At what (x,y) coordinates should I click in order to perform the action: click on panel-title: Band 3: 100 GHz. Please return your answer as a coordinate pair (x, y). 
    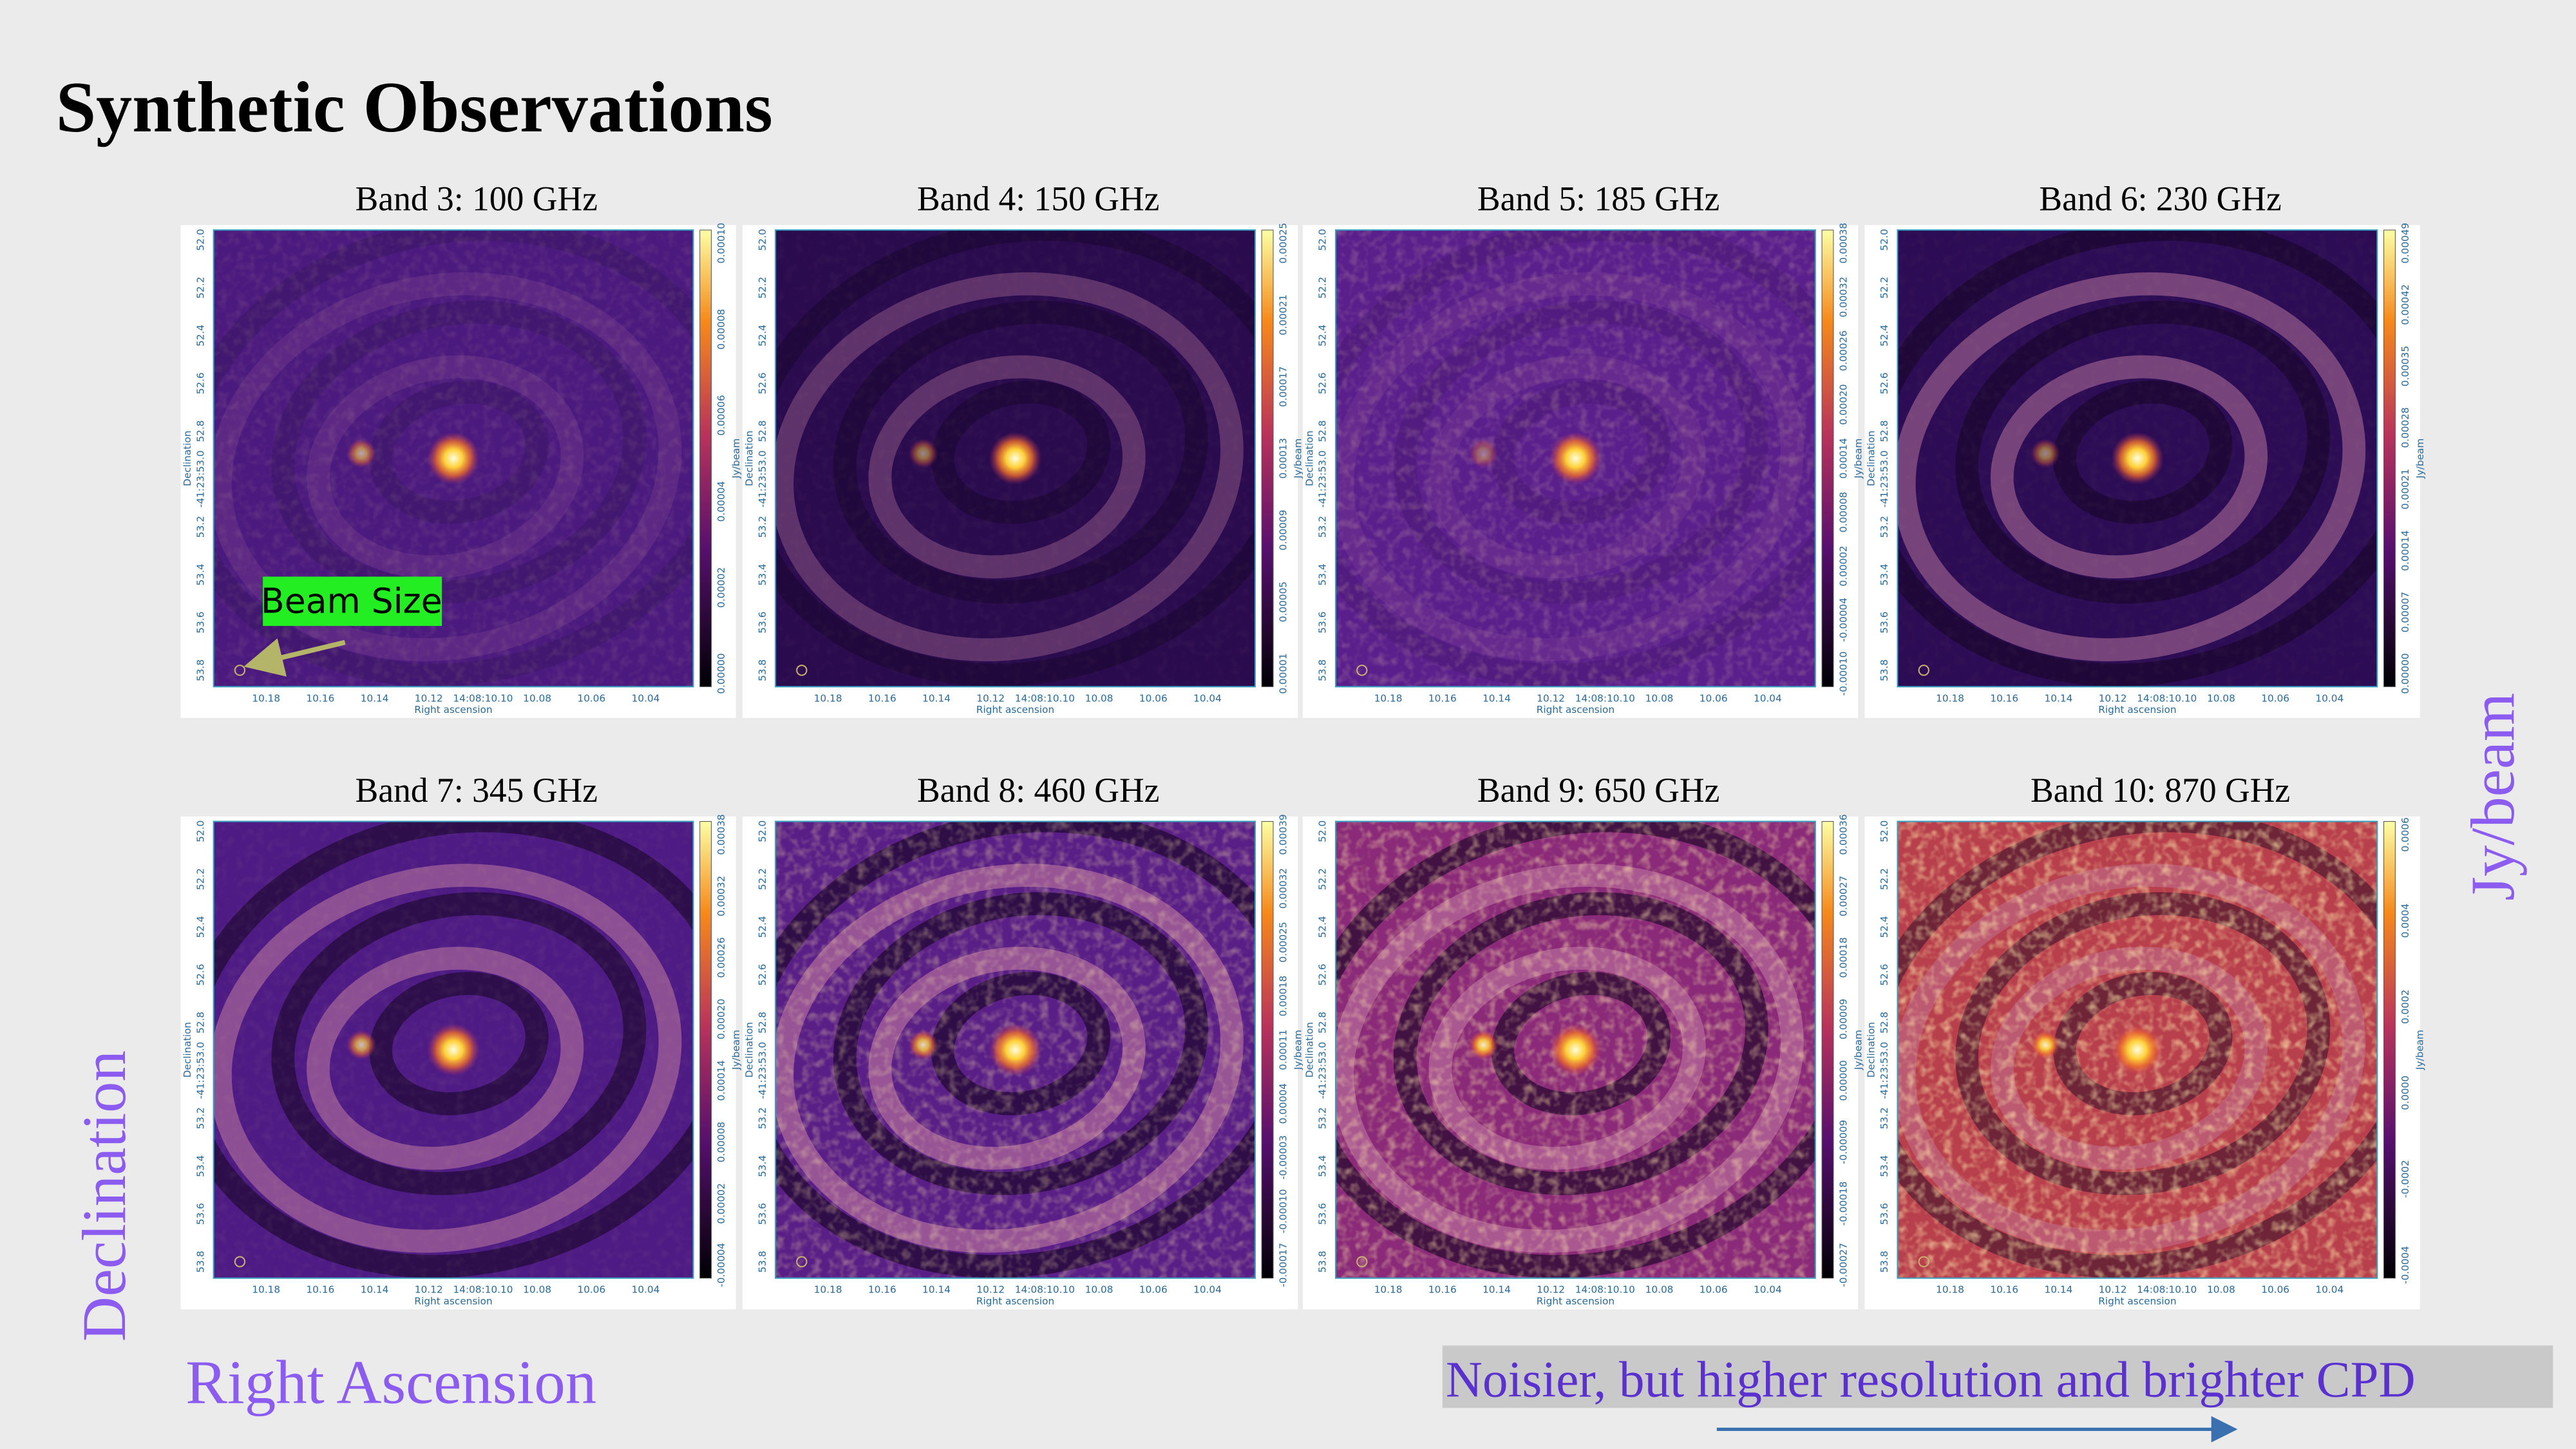
    Looking at the image, I should click on (477, 199).